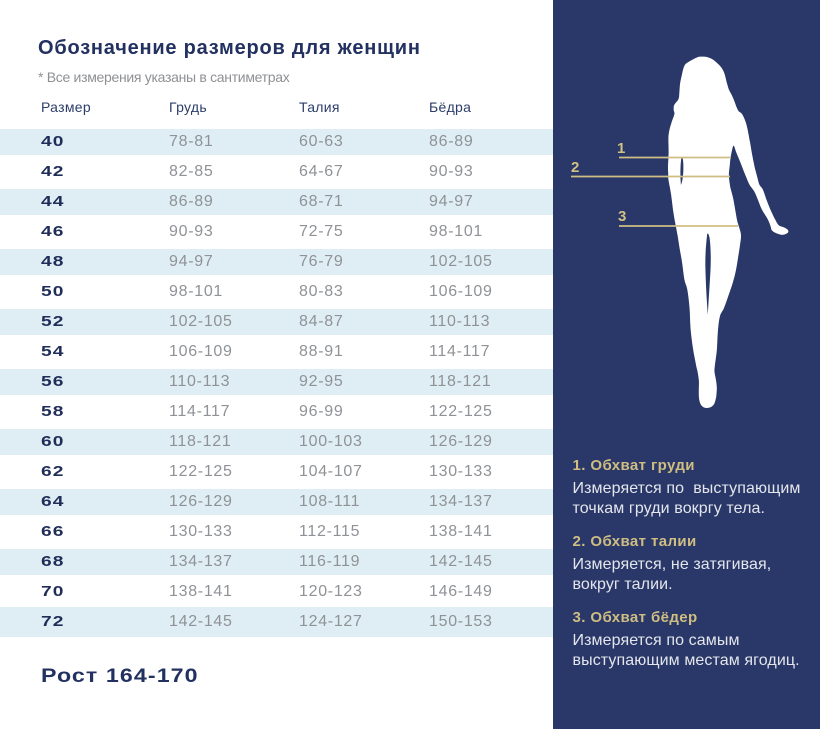 The image size is (820, 729). I want to click on svg-text: 1, so click(621, 148).